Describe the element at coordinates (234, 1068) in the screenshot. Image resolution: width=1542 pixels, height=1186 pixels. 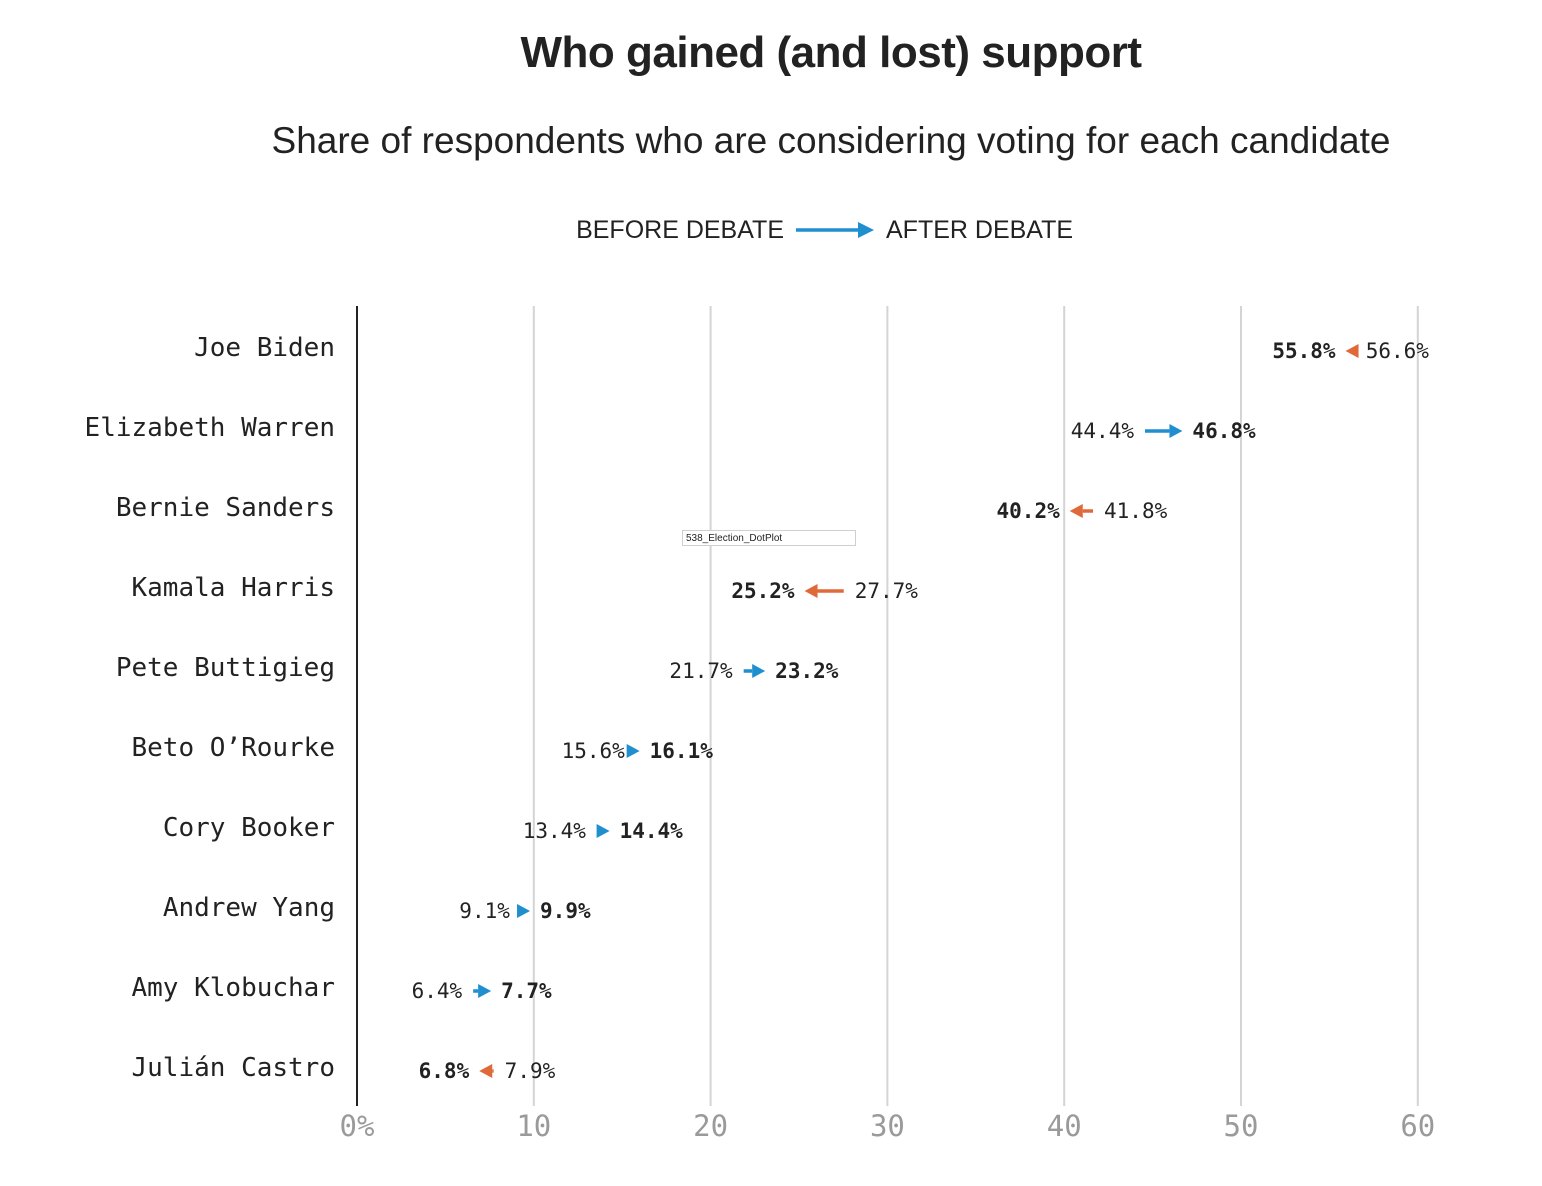
I see `candidate-name: Julián Castro` at that location.